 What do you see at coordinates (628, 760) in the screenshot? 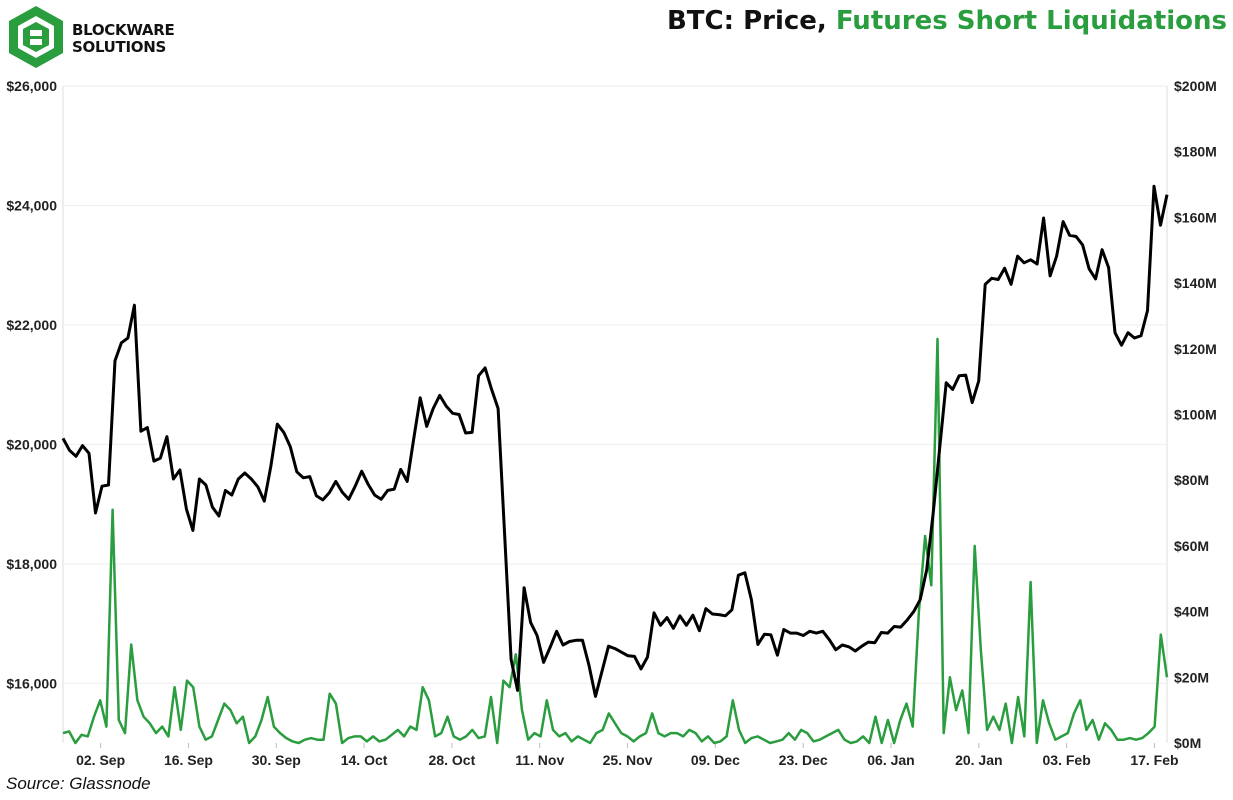
I see `x-tick-label: 25. Nov` at bounding box center [628, 760].